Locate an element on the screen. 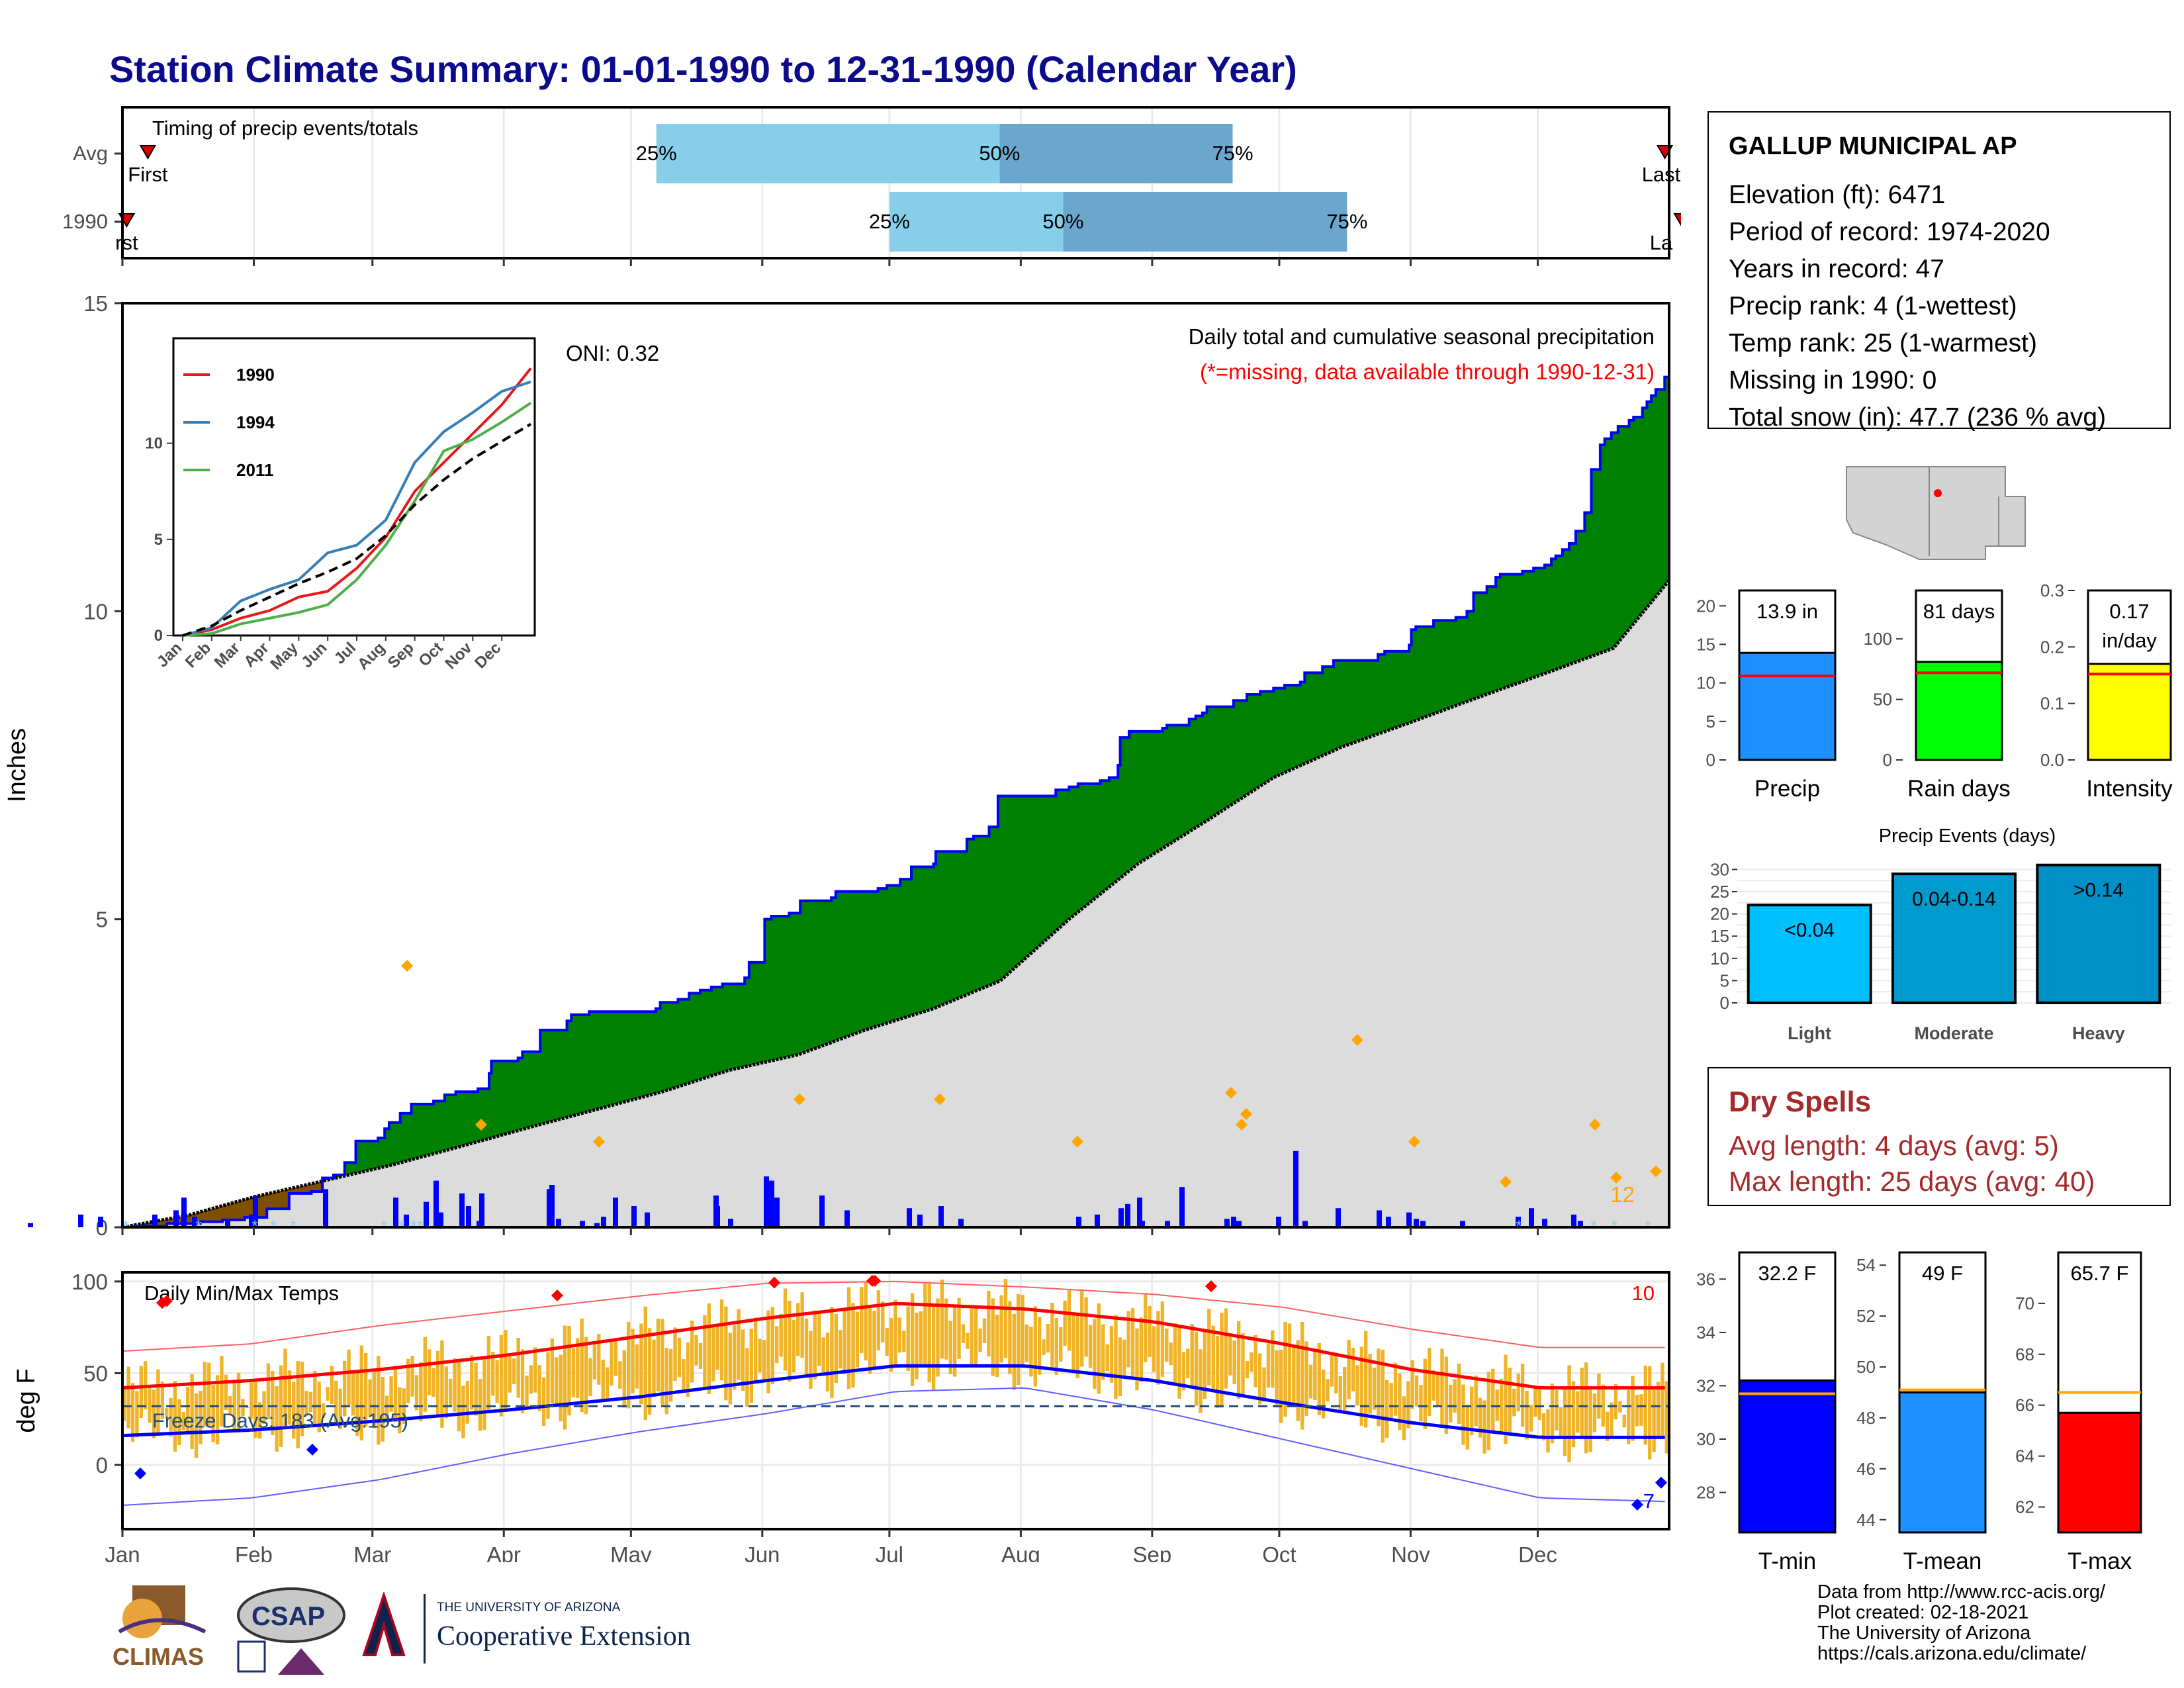 The image size is (2184, 1688). inset-legend-label: 1994 is located at coordinates (256, 422).